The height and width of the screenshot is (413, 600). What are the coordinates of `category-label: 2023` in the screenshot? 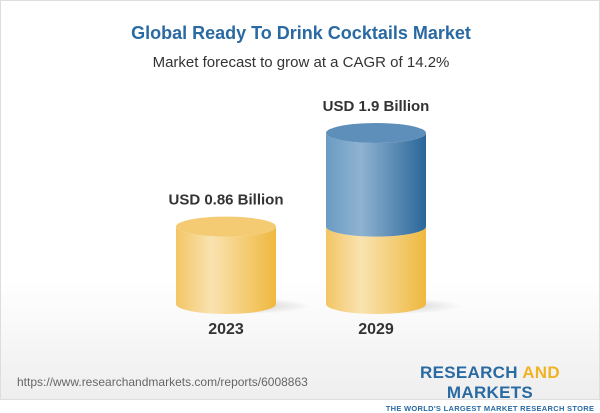 It's located at (226, 329).